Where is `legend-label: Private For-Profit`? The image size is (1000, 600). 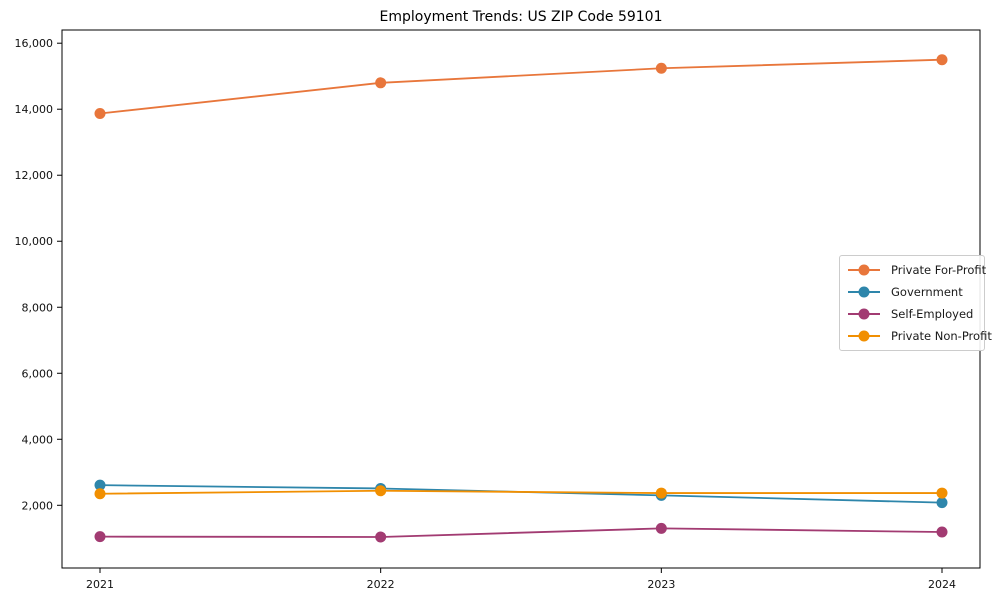 legend-label: Private For-Profit is located at coordinates (939, 270).